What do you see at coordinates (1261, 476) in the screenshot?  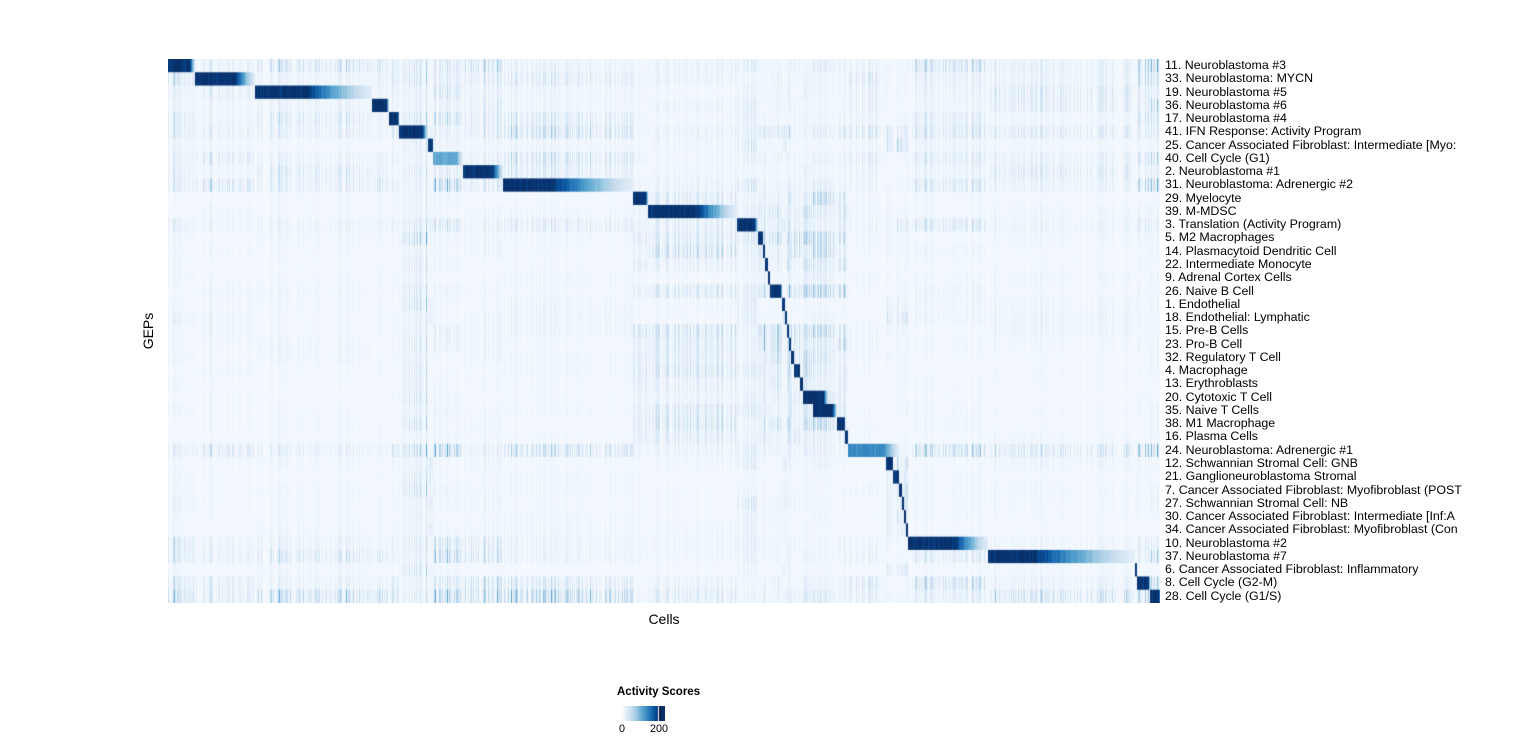 I see `row-label: 21. Ganglioneuroblastoma Stromal` at bounding box center [1261, 476].